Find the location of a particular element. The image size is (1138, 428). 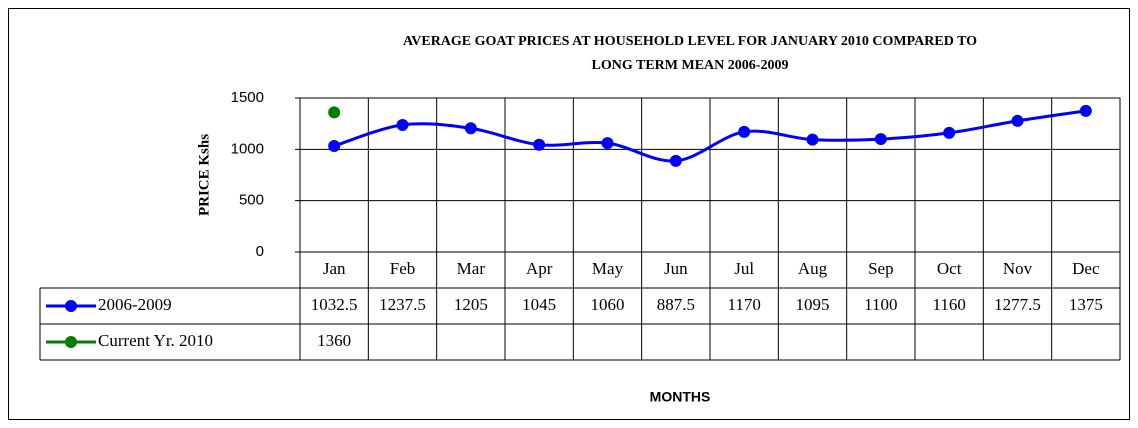

x-tick-label: Apr is located at coordinates (539, 268).